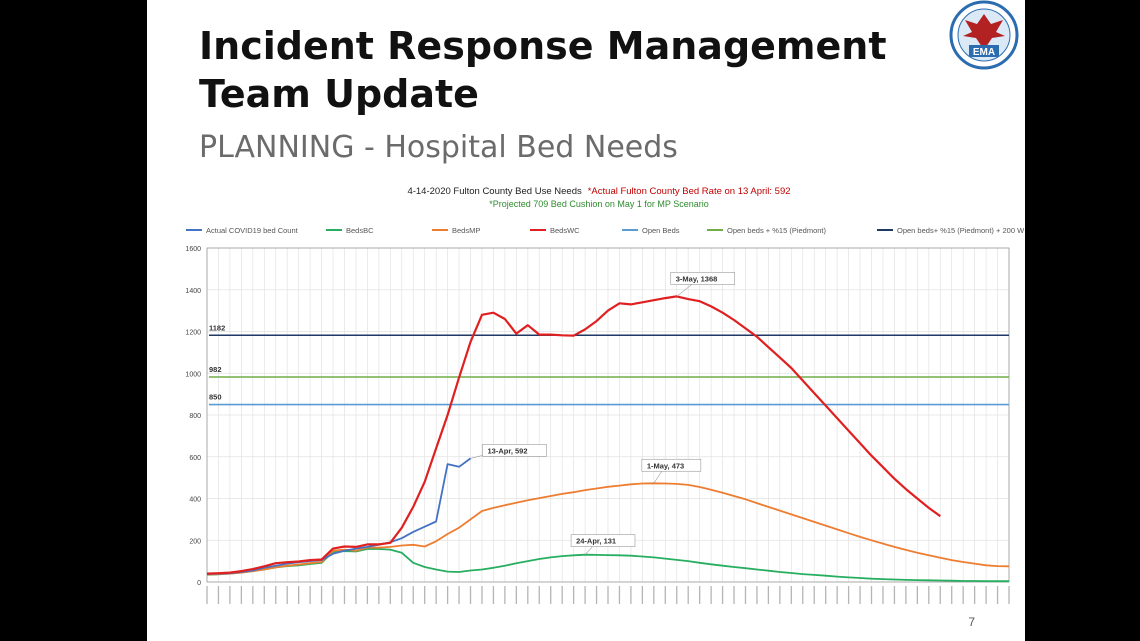 The height and width of the screenshot is (641, 1140). What do you see at coordinates (199, 583) in the screenshot?
I see `y-tick-label: 0` at bounding box center [199, 583].